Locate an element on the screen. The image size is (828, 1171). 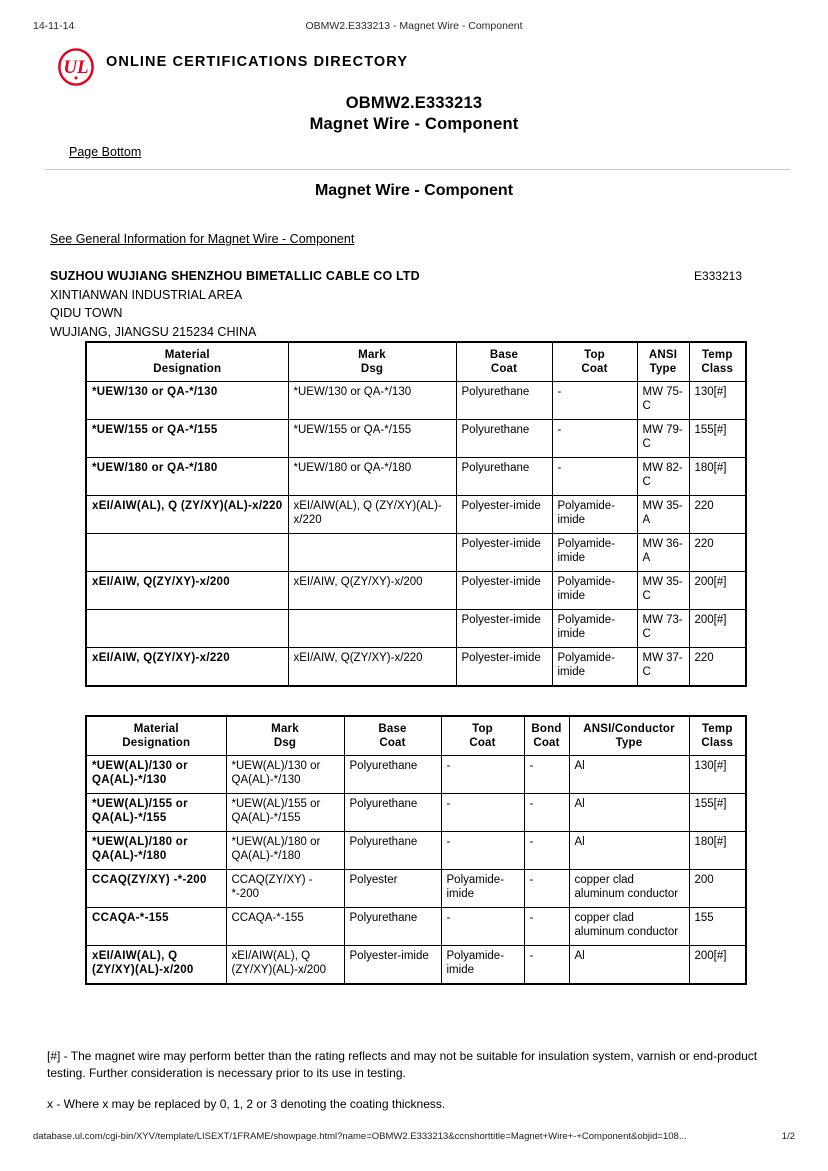
cell-mark-dsg: CCAQ(ZY/XY) -*-200 is located at coordinates (285, 888).